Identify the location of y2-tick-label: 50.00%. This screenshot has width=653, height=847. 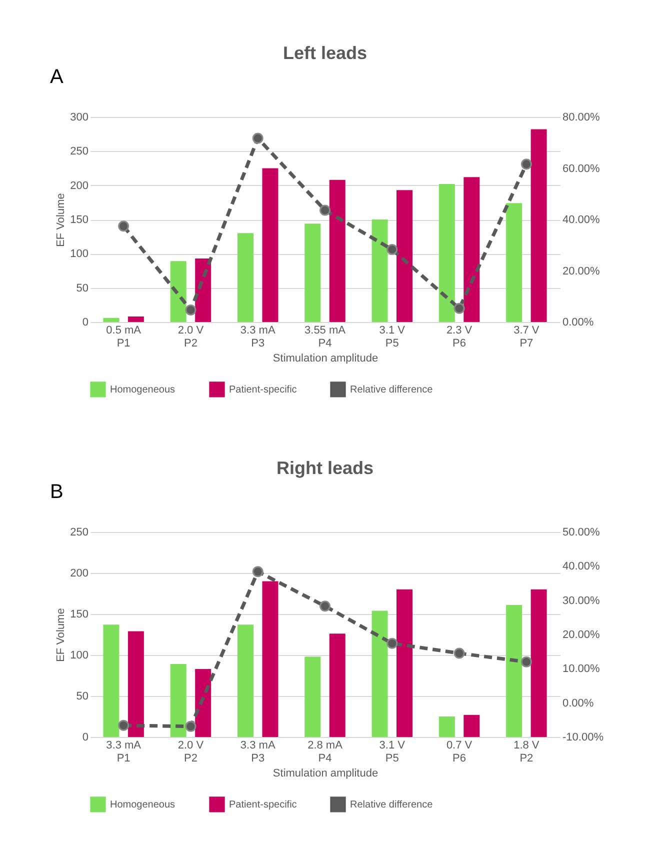
(581, 532).